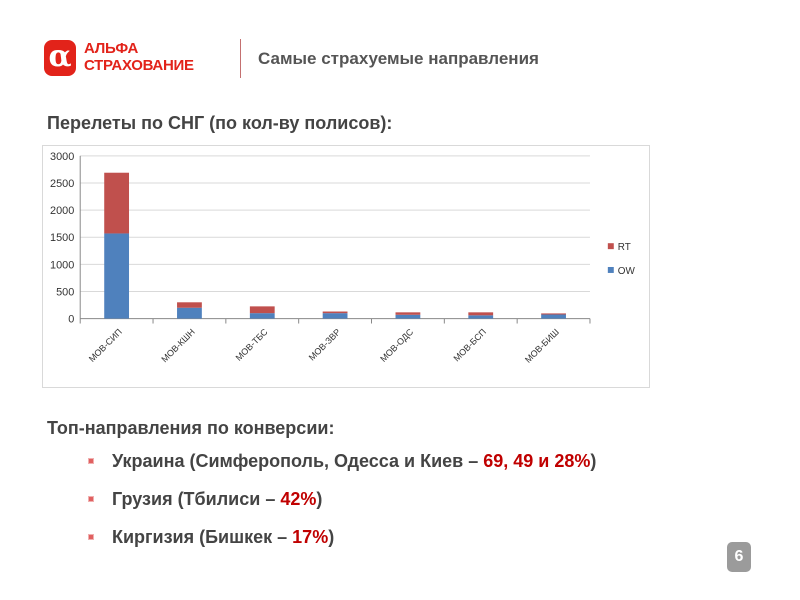  I want to click on x-tick-label: МОВ-БИШ, so click(542, 346).